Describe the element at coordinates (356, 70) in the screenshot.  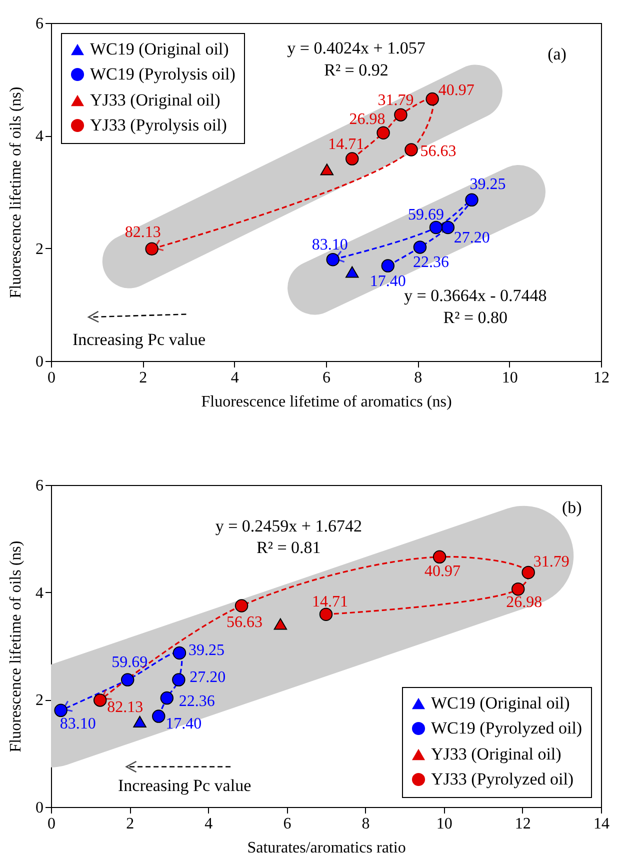
I see `annotation: R² = 0.92` at that location.